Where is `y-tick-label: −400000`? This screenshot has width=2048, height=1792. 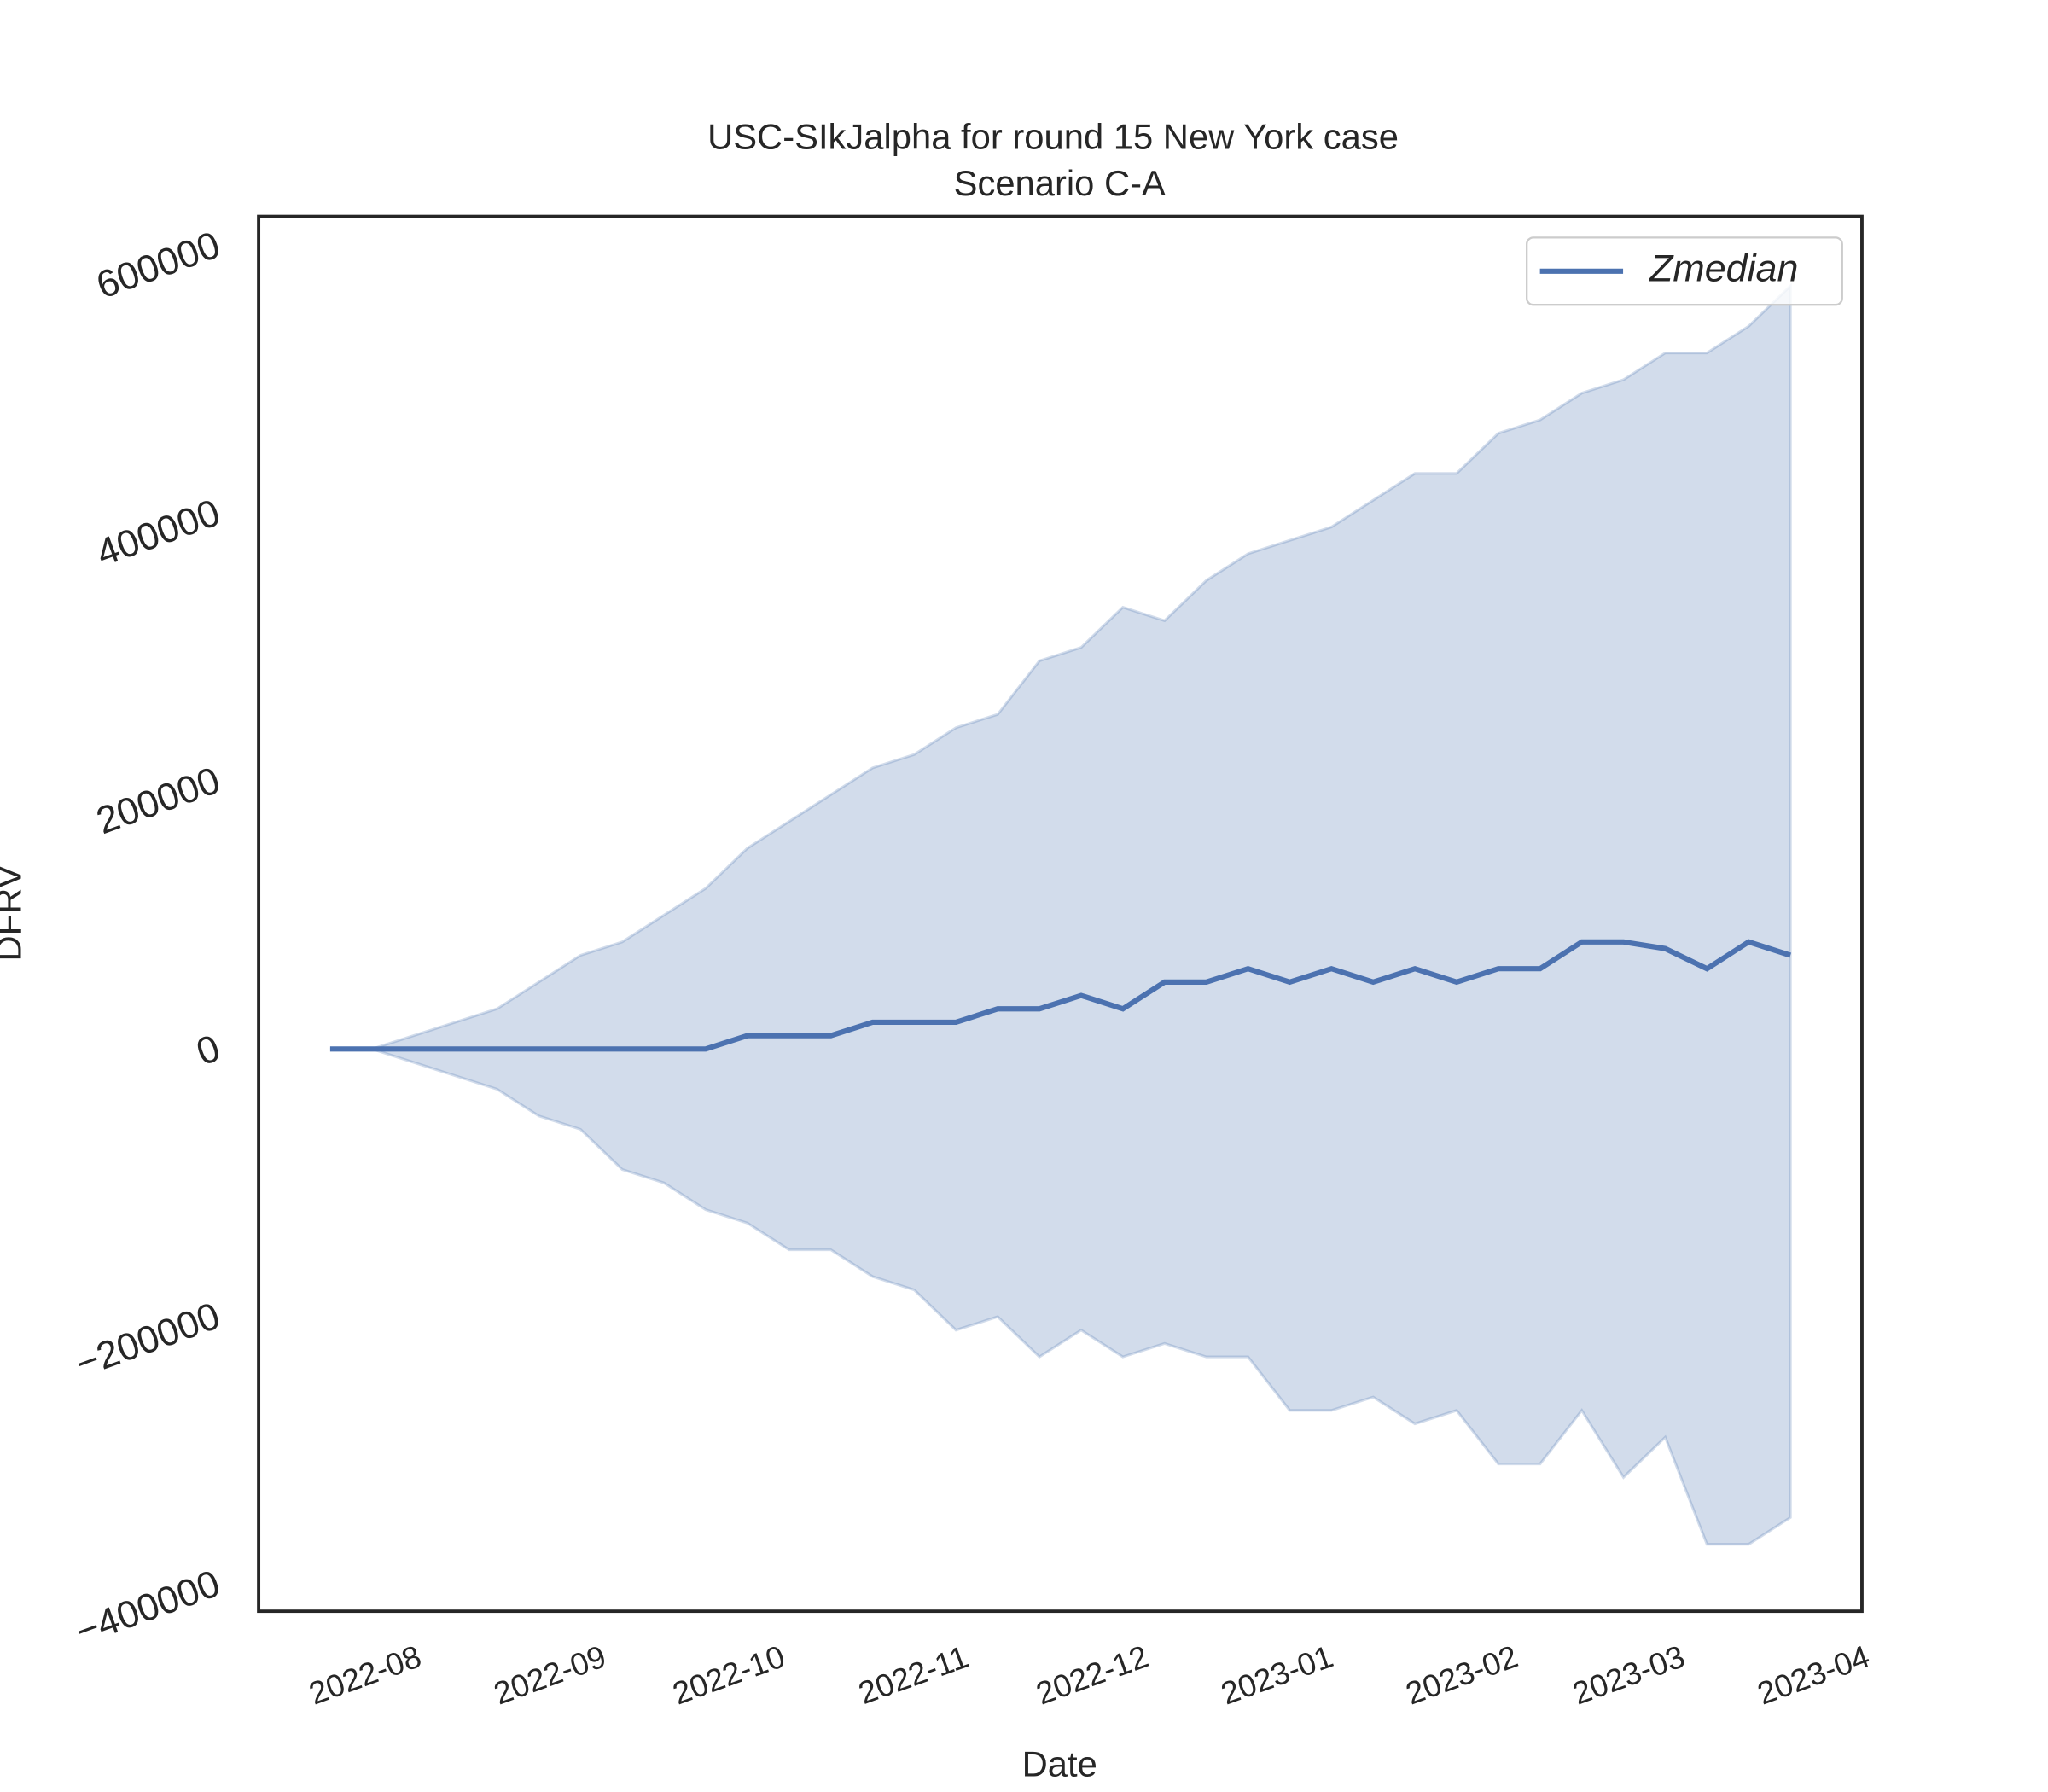
y-tick-label: −400000 is located at coordinates (148, 1607).